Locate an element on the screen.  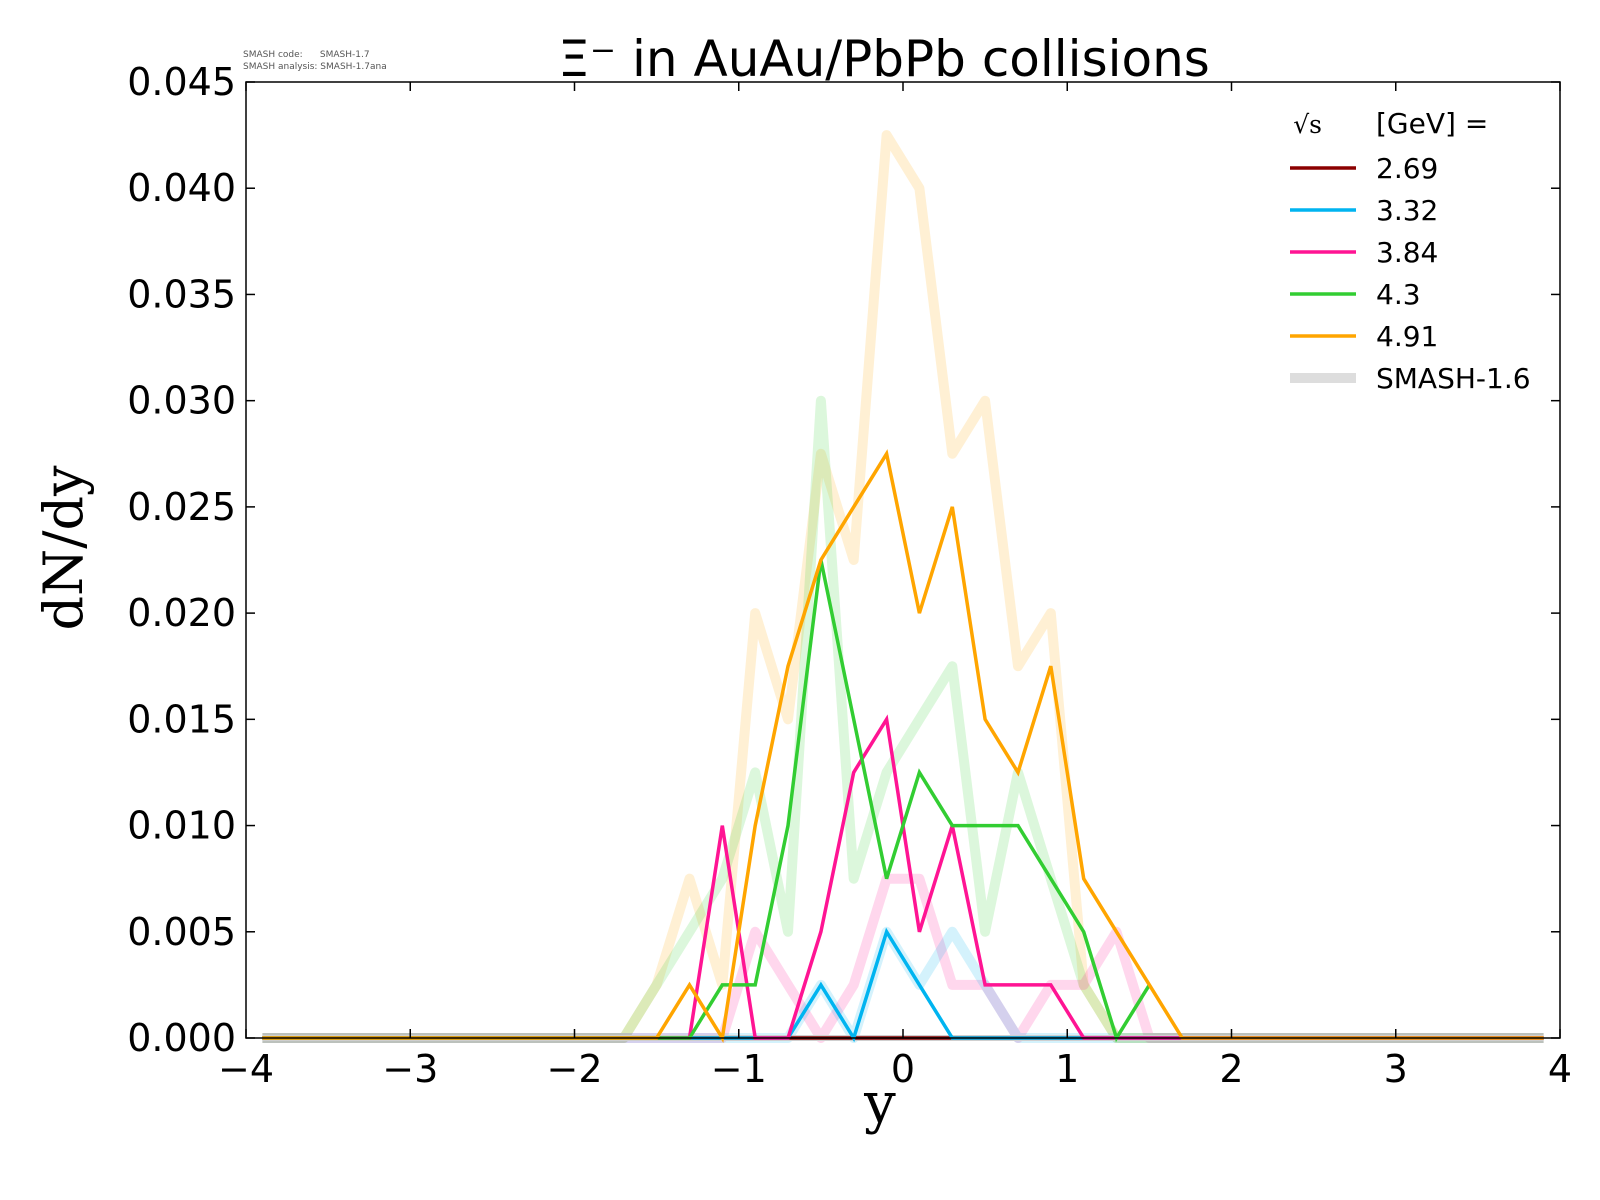
y-tick-label: 0.045 is located at coordinates (181, 82).